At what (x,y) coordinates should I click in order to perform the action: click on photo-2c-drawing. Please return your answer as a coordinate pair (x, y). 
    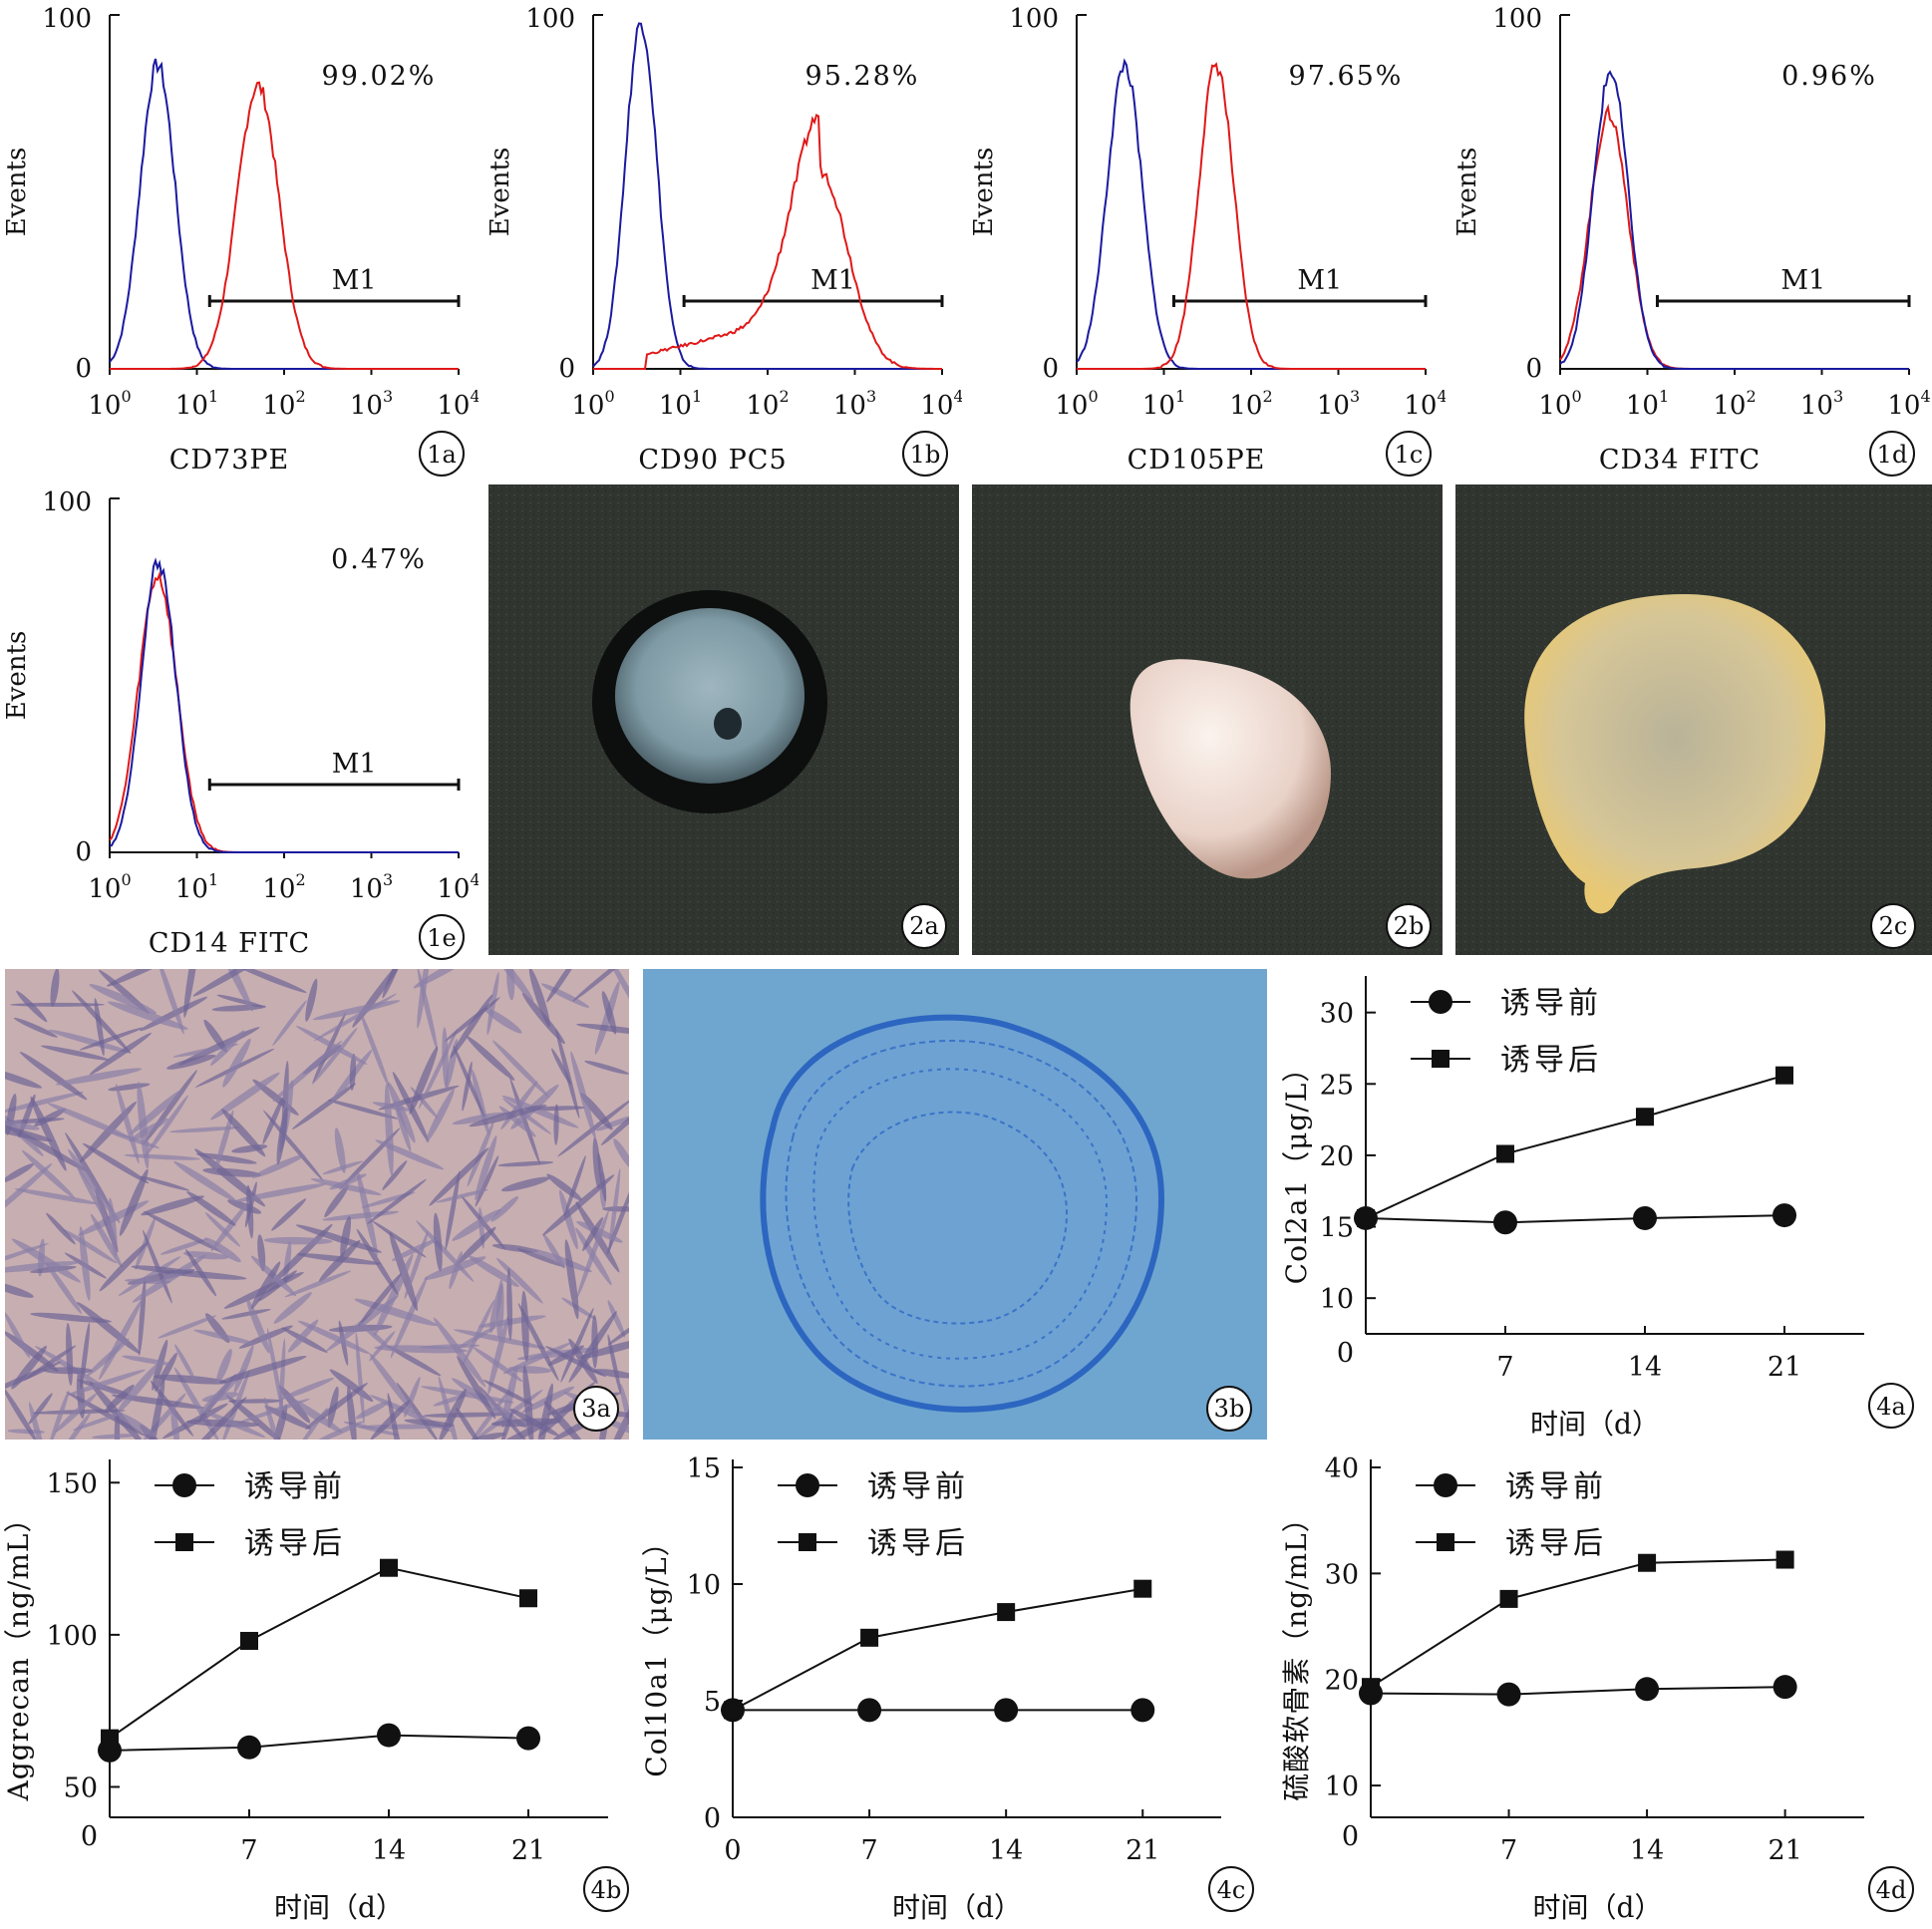
    Looking at the image, I should click on (1693, 719).